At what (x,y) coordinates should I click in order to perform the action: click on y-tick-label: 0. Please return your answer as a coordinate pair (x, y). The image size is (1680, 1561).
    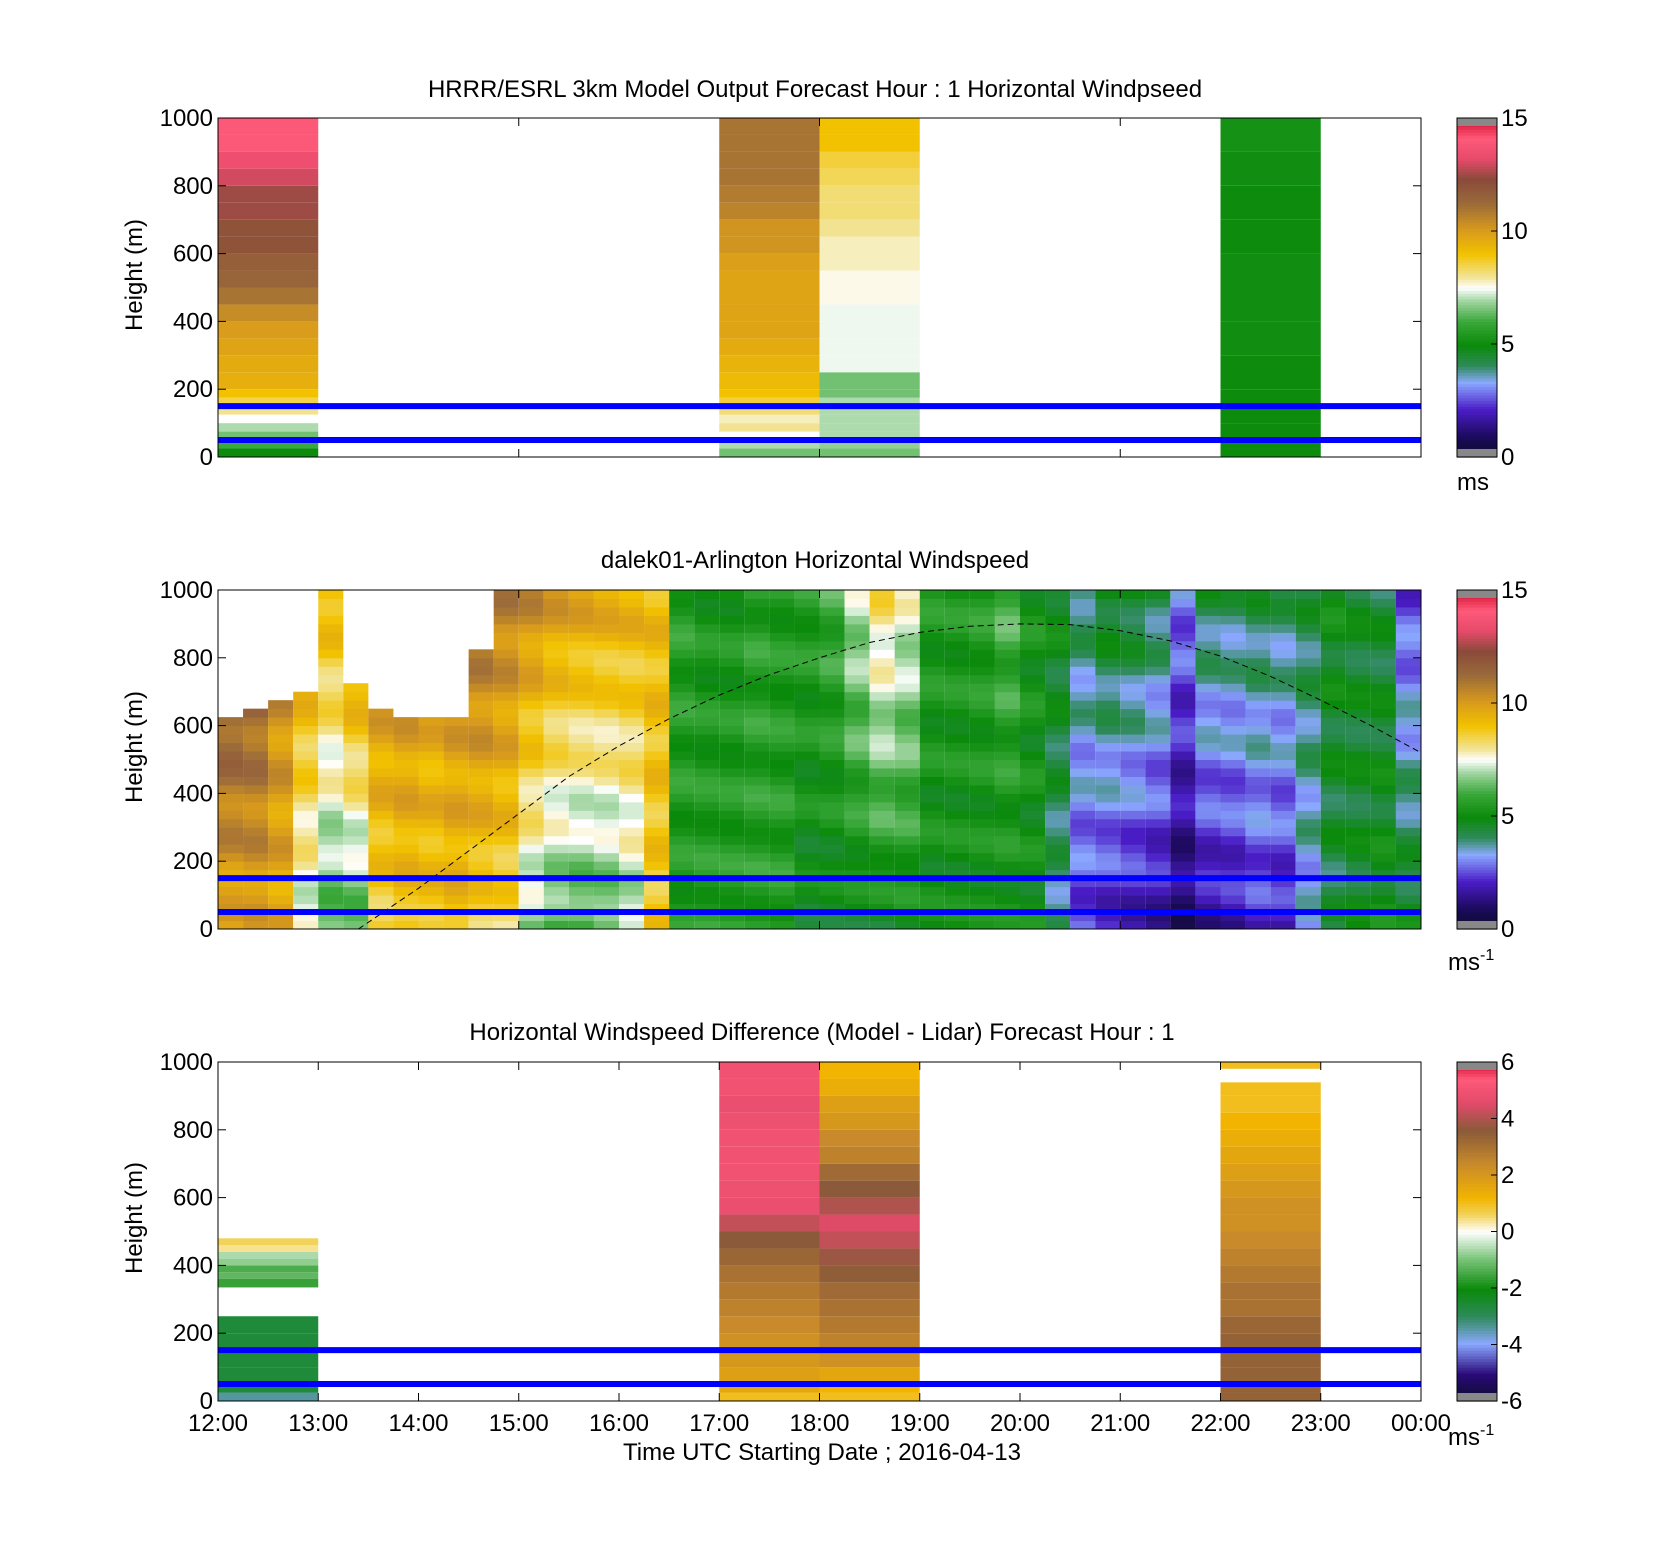
    Looking at the image, I should click on (206, 929).